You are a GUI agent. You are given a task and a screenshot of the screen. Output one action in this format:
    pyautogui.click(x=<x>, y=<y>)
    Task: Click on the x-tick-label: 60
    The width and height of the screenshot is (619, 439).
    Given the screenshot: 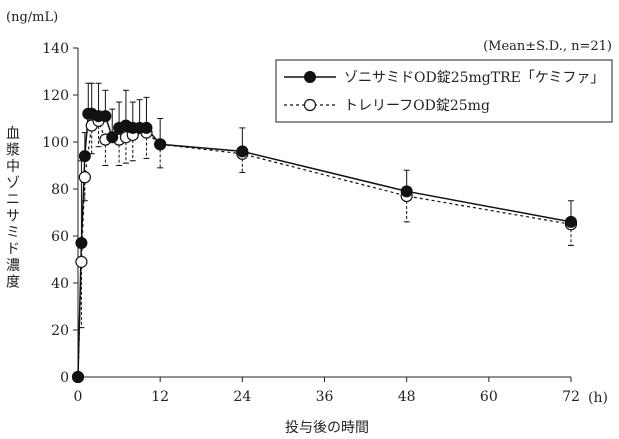 What is the action you would take?
    pyautogui.click(x=489, y=397)
    